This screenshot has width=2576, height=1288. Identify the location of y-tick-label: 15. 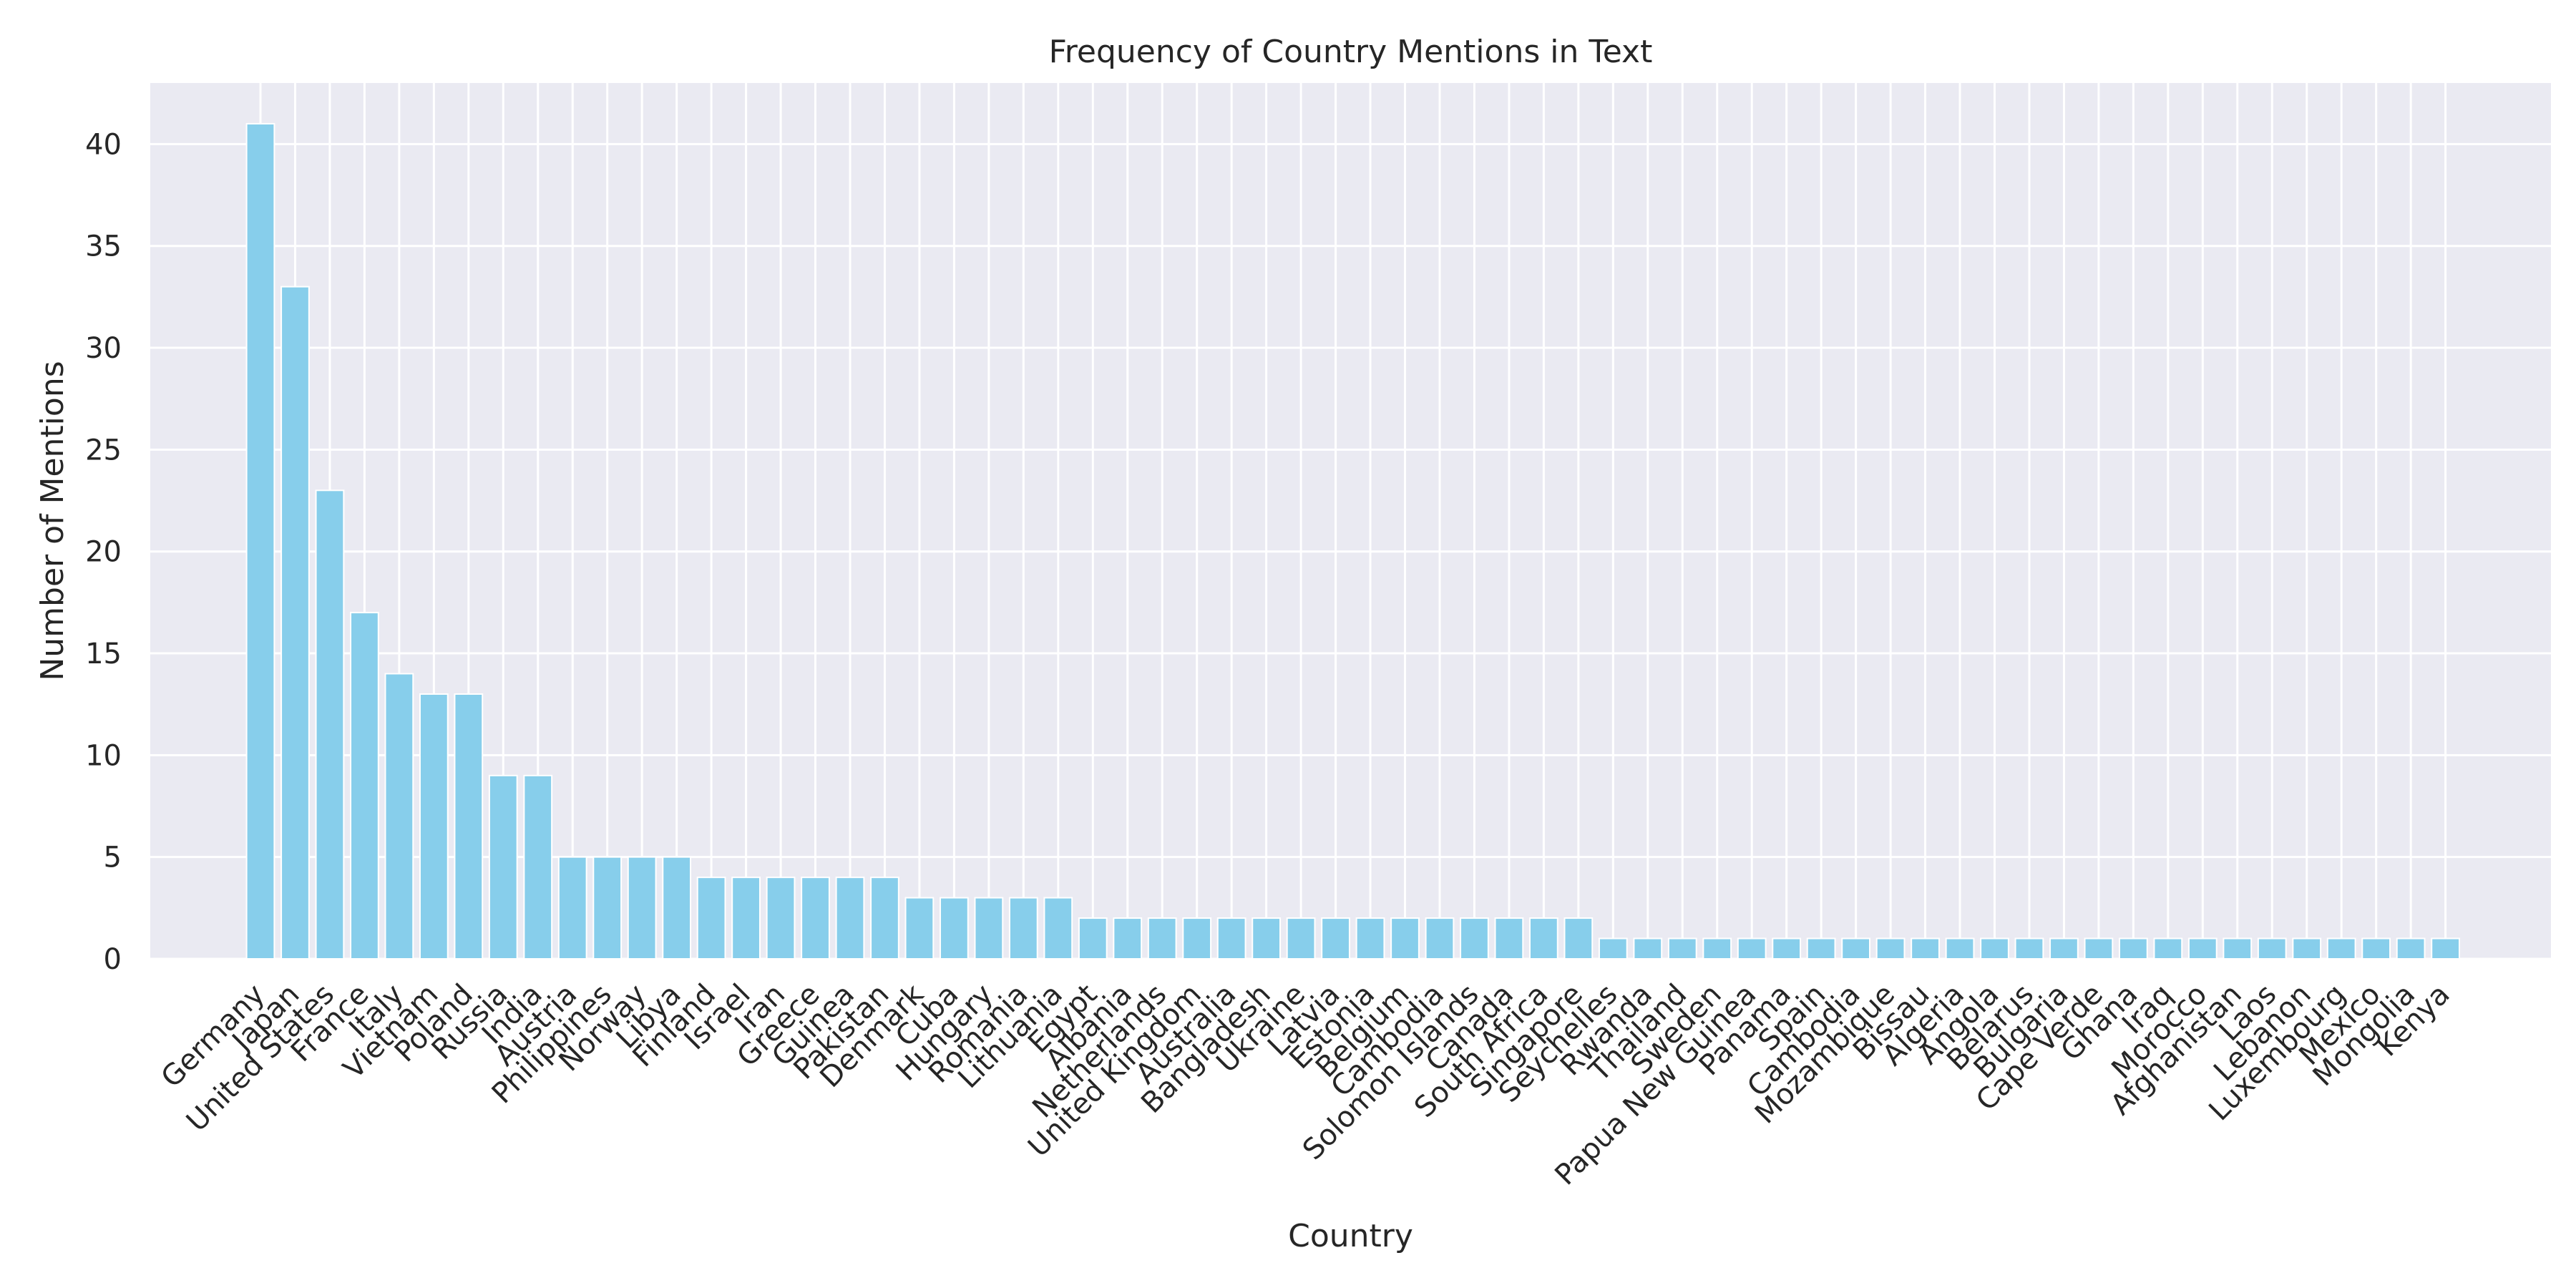
(103, 654).